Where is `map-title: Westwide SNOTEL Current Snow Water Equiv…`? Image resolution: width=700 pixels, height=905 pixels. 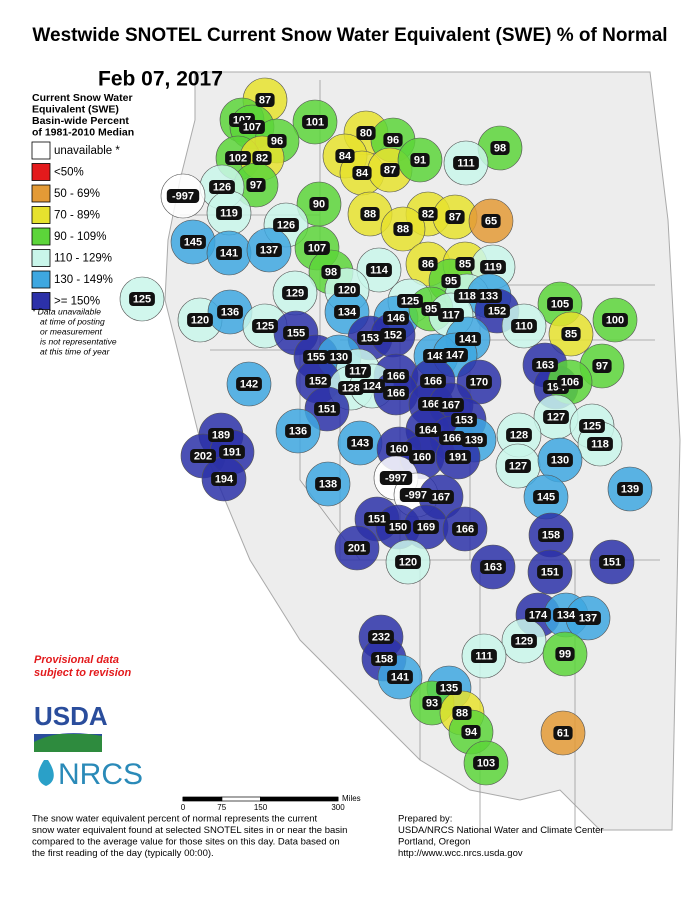
map-title: Westwide SNOTEL Current Snow Water Equiv… is located at coordinates (349, 35).